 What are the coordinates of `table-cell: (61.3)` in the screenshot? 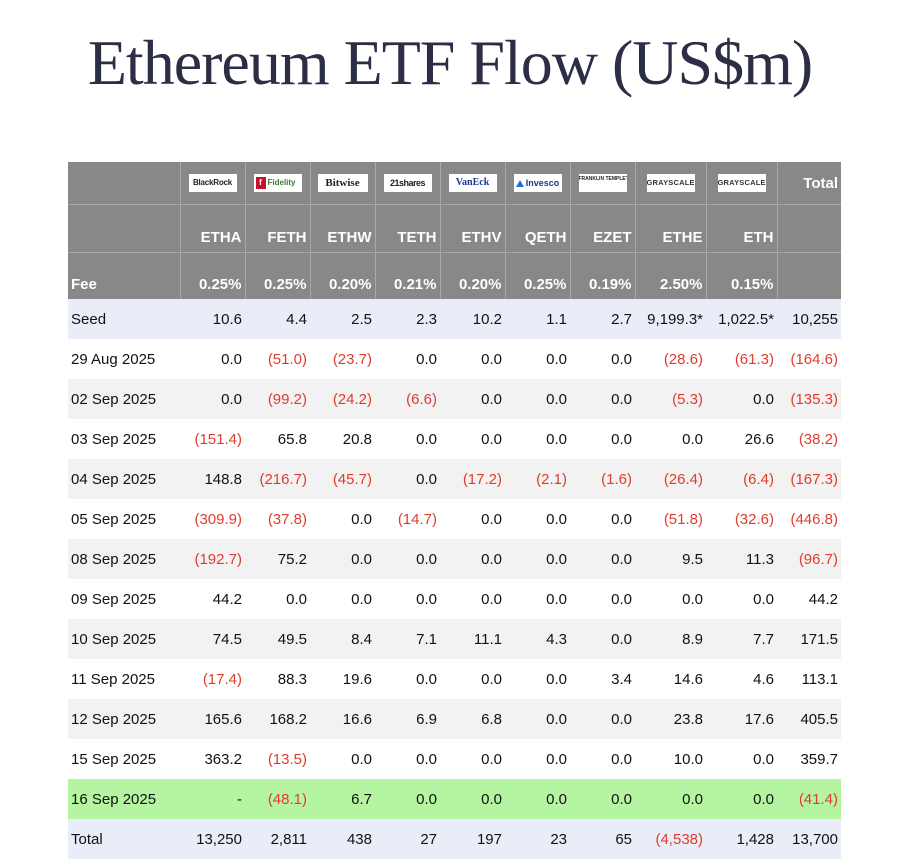 It's located at (741, 359).